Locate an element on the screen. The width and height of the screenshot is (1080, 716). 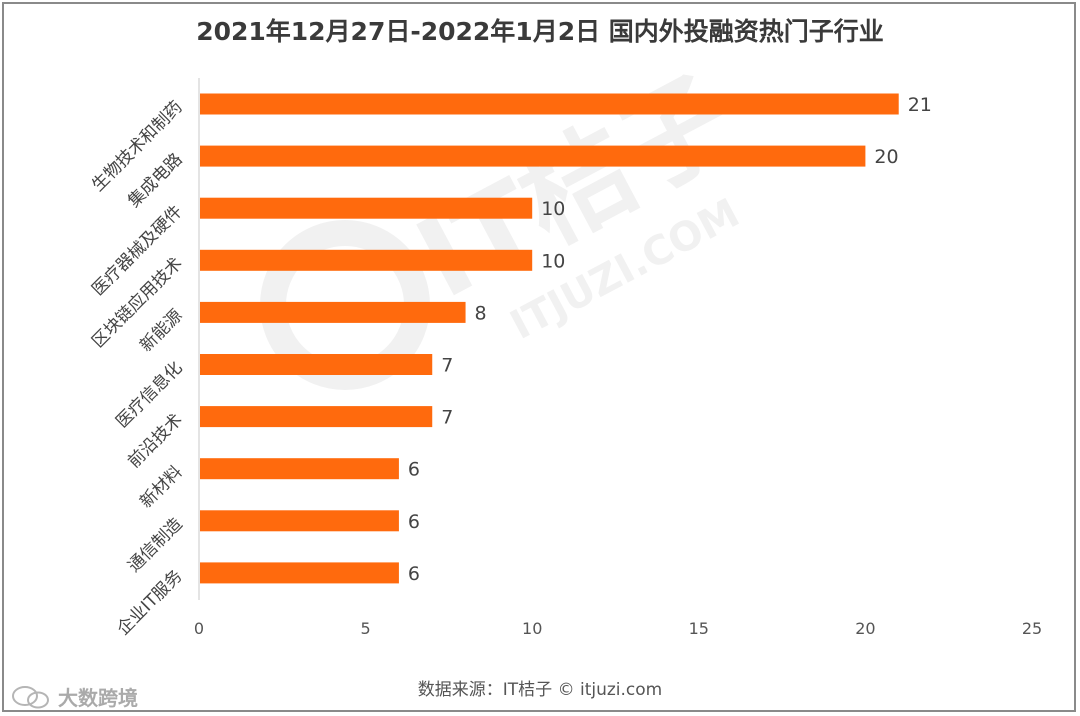
category-label: 医疗器械及硬件 is located at coordinates (137, 251).